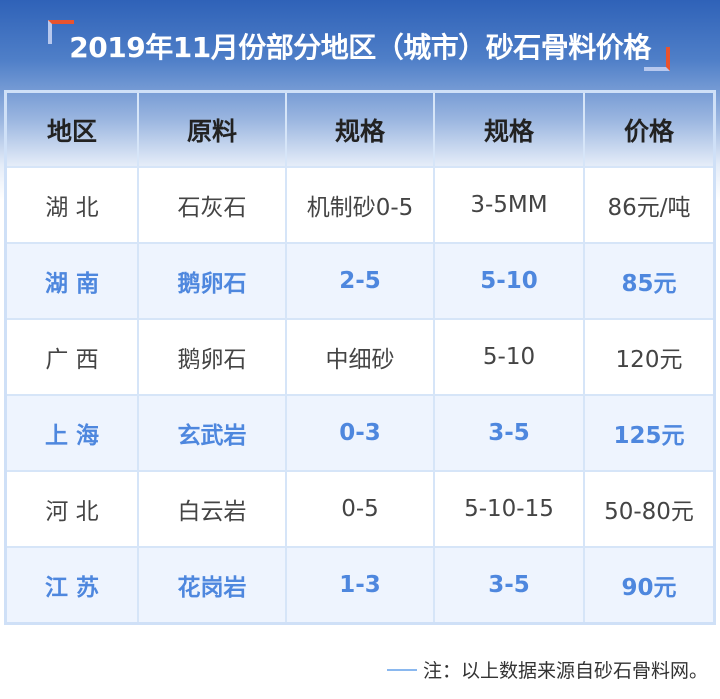 Image resolution: width=720 pixels, height=699 pixels. I want to click on title-bar: 2019年11月份部分地区（城市）砂石骨料价格, so click(360, 46).